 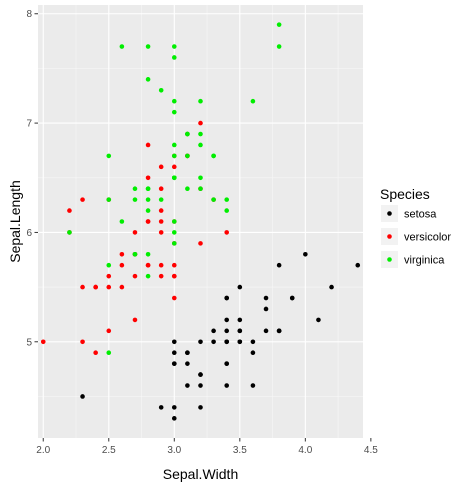 I want to click on y-tick-label: 8, so click(x=29, y=14).